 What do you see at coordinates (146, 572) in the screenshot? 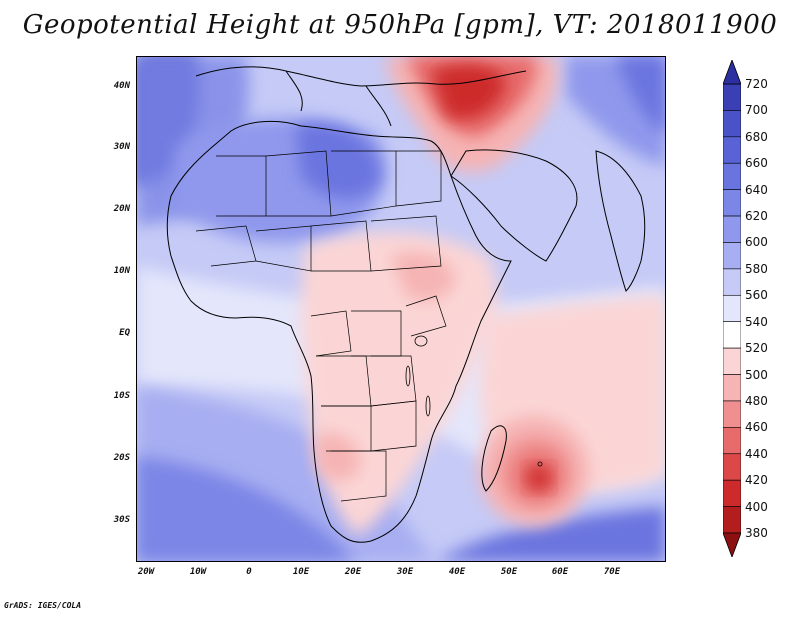
I see `lon-label: 20W` at bounding box center [146, 572].